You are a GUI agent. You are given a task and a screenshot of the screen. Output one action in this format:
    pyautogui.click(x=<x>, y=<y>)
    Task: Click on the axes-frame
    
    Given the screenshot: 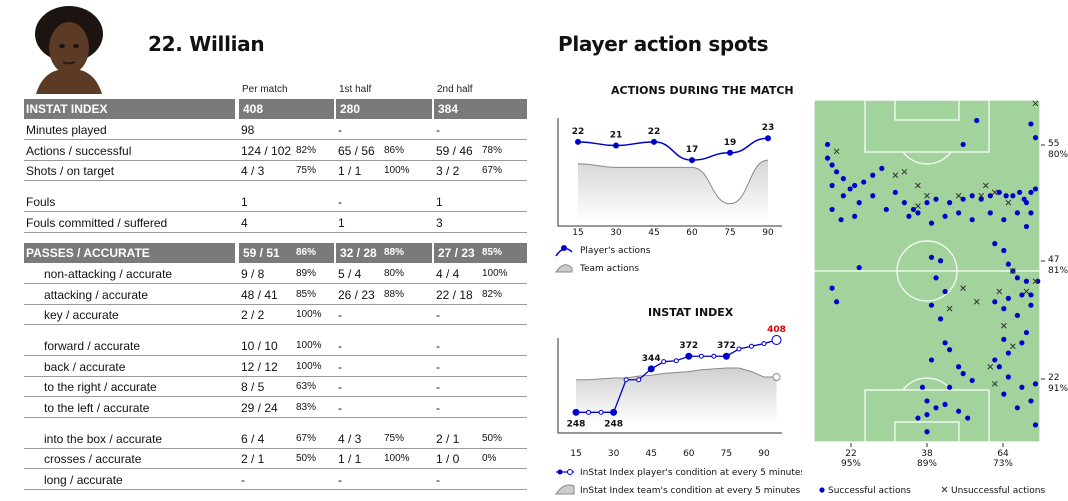 What is the action you would take?
    pyautogui.click(x=669, y=172)
    